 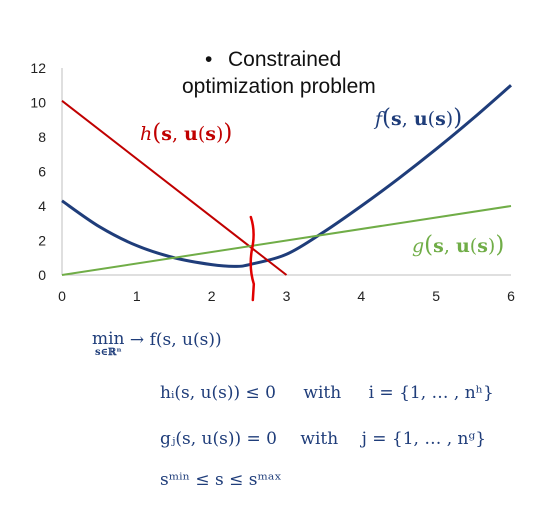 I want to click on equality-constraint: gⱼ(s, u(s)) = 0 with j = {1, … , nᵍ}, so click(x=323, y=439).